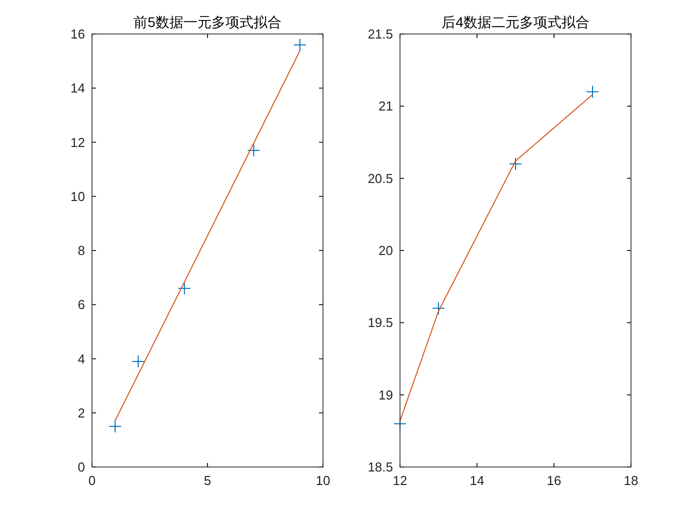  Describe the element at coordinates (323, 480) in the screenshot. I see `x-tick-label: 10` at that location.